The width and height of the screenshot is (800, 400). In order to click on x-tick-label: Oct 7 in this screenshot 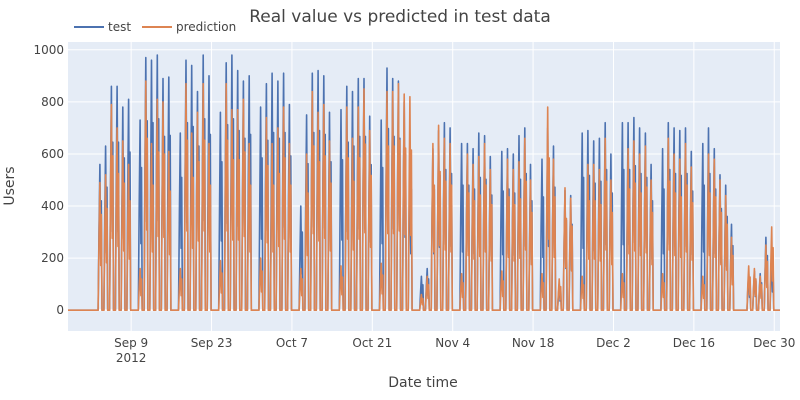, I will do `click(292, 343)`.